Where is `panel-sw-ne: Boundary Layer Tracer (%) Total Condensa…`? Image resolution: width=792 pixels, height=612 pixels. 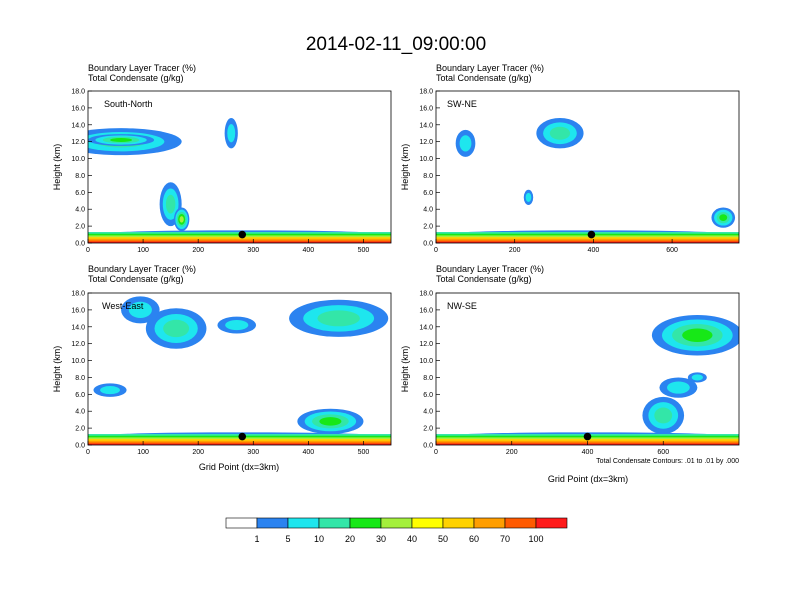 panel-sw-ne: Boundary Layer Tracer (%) Total Condensa… is located at coordinates (570, 158).